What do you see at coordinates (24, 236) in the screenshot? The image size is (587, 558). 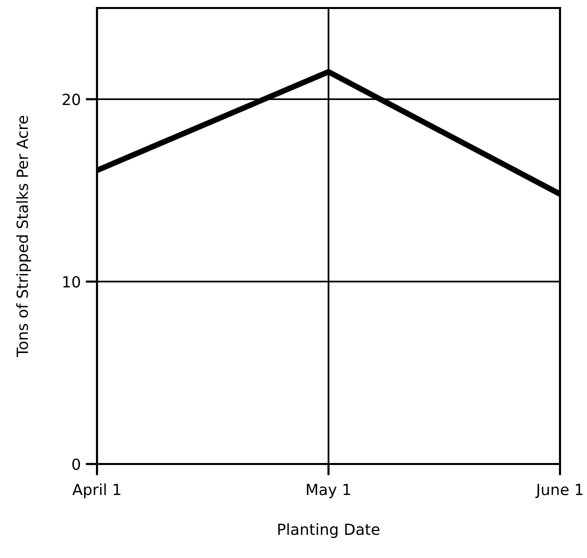 I see `y-axis-title: Tons of Stripped Stalks Per Acre` at bounding box center [24, 236].